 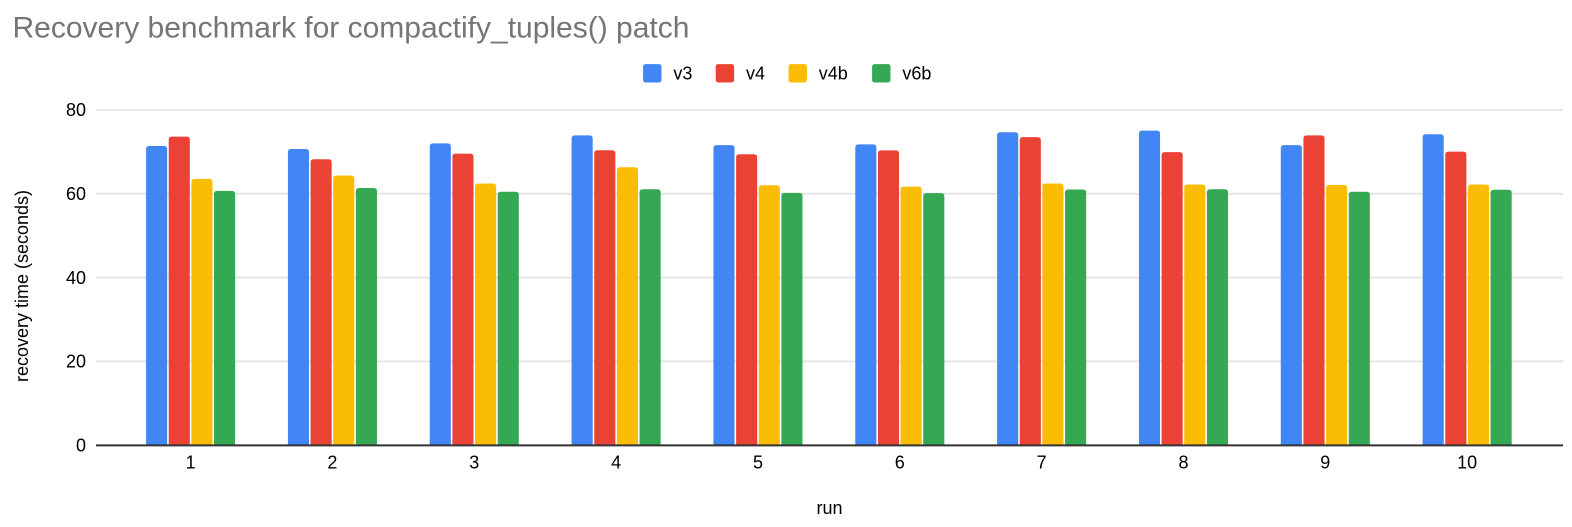 What do you see at coordinates (76, 110) in the screenshot?
I see `svg-text: 80` at bounding box center [76, 110].